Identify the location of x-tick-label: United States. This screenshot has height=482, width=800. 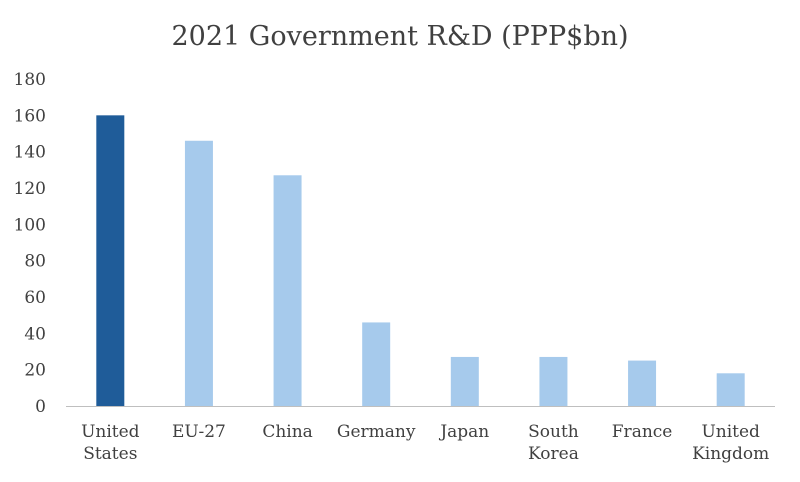
(110, 443).